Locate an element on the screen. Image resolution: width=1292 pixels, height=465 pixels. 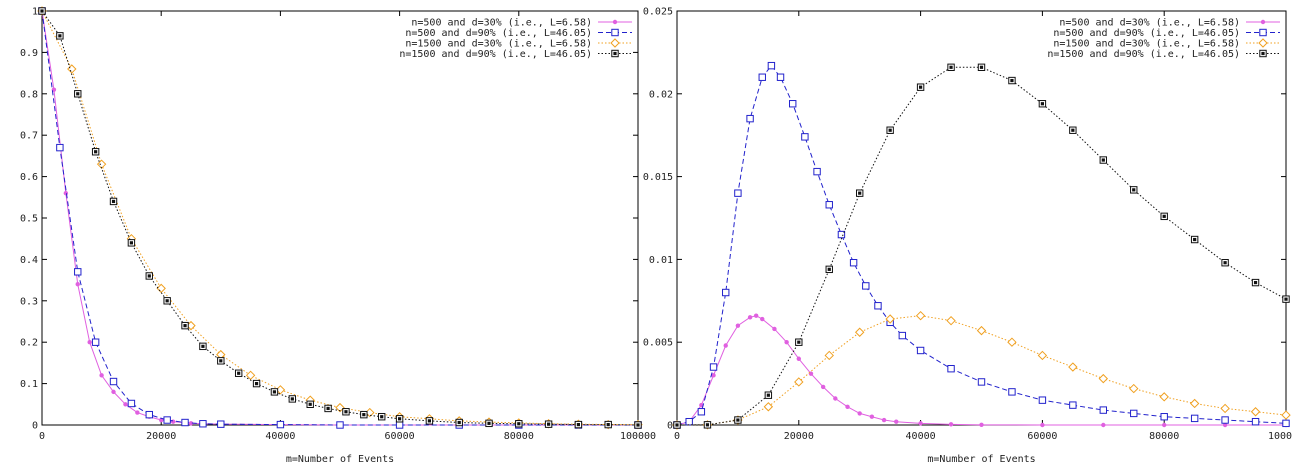
y-tick-label: 1 is located at coordinates (35, 12).